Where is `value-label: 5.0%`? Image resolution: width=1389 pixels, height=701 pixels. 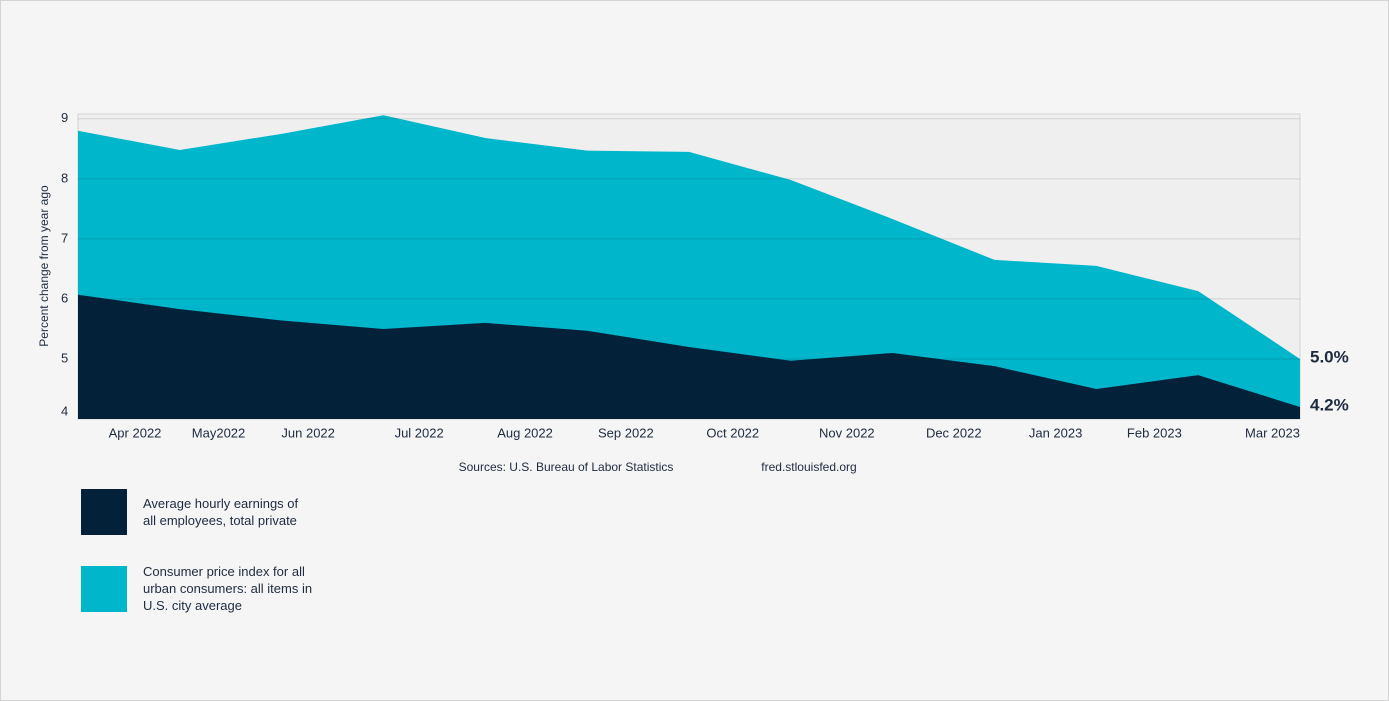 value-label: 5.0% is located at coordinates (1329, 356).